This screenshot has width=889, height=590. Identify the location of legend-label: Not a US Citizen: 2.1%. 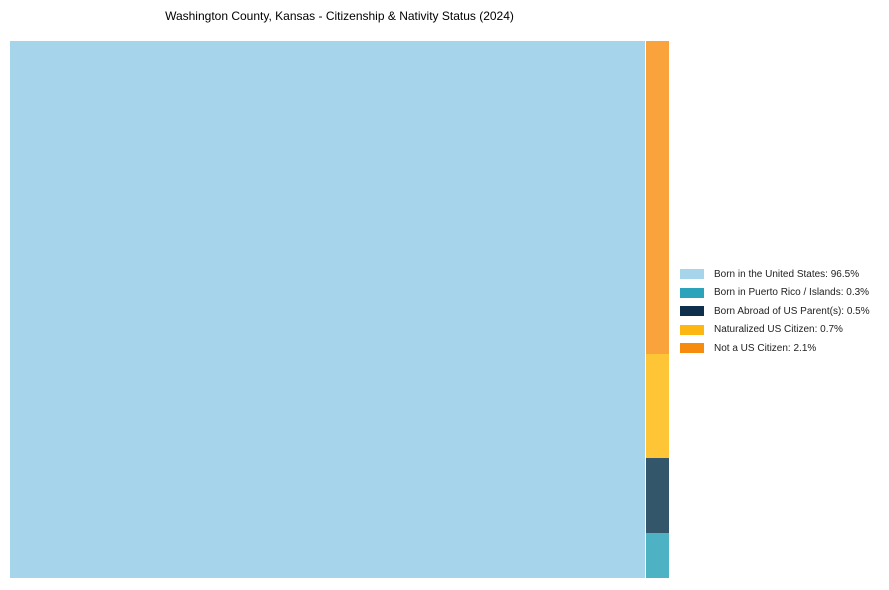
(765, 348).